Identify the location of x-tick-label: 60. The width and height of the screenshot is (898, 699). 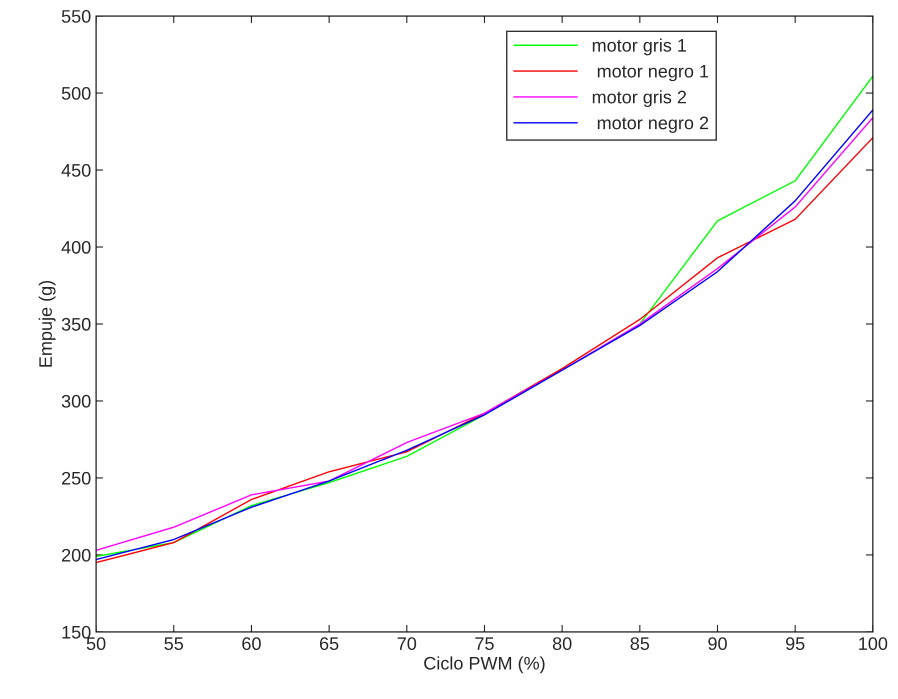
(251, 643).